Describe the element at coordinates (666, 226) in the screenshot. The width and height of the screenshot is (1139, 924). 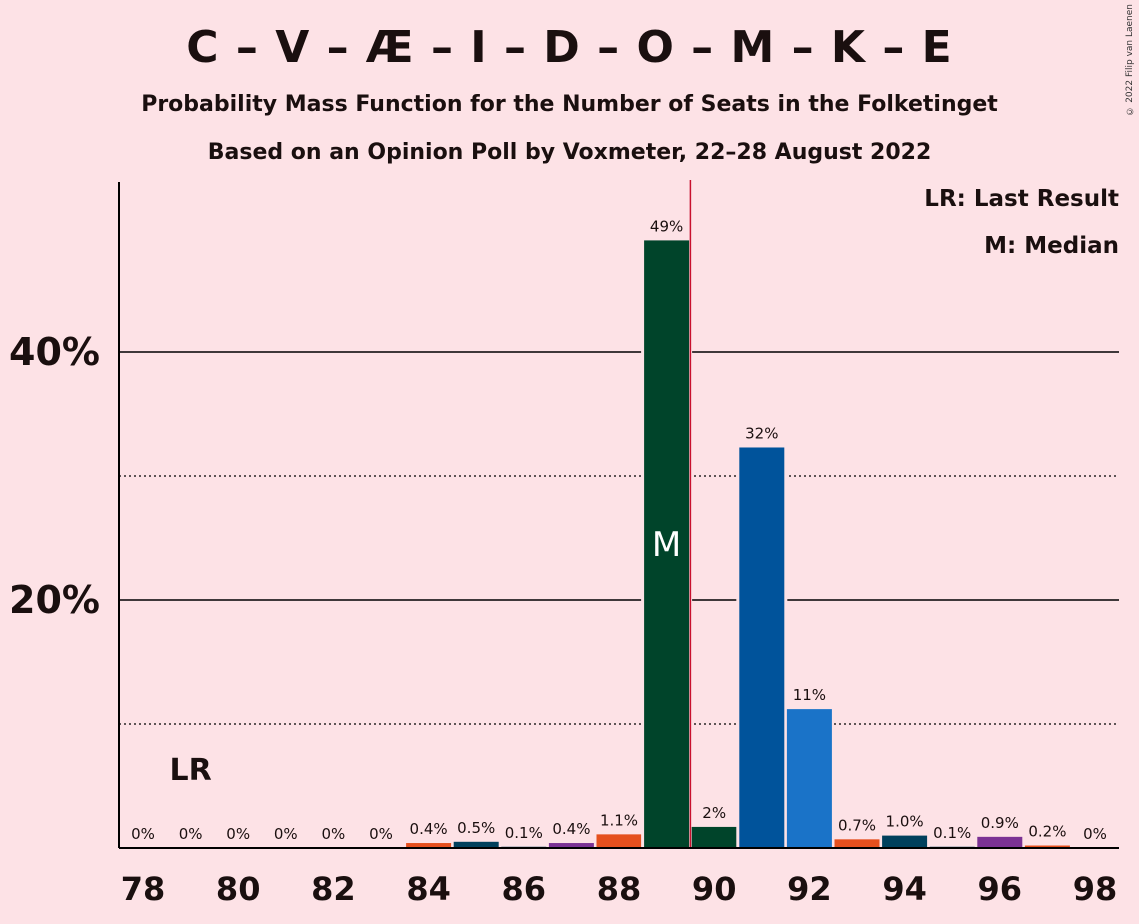
I see `data-label-seat-89: 49%` at that location.